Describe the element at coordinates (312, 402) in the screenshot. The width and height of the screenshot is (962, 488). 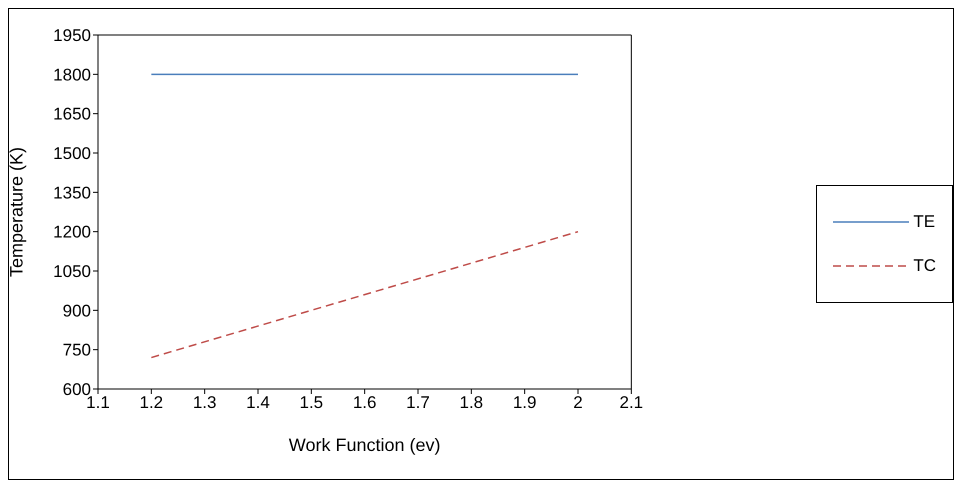
I see `x-tick-label: 1.5` at that location.